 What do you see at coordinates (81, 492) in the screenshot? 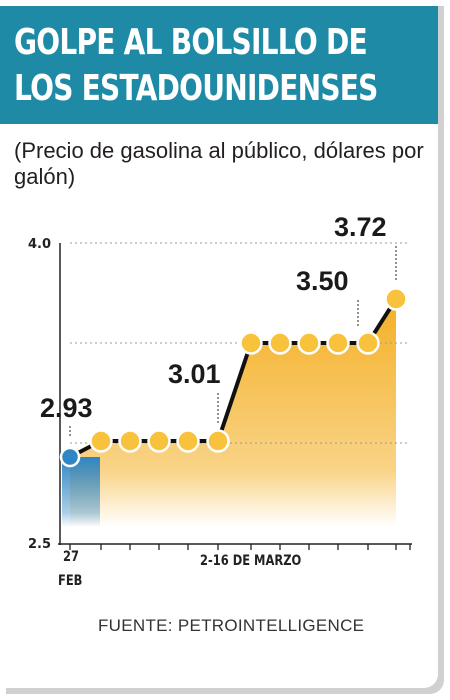
I see `first-period-area` at bounding box center [81, 492].